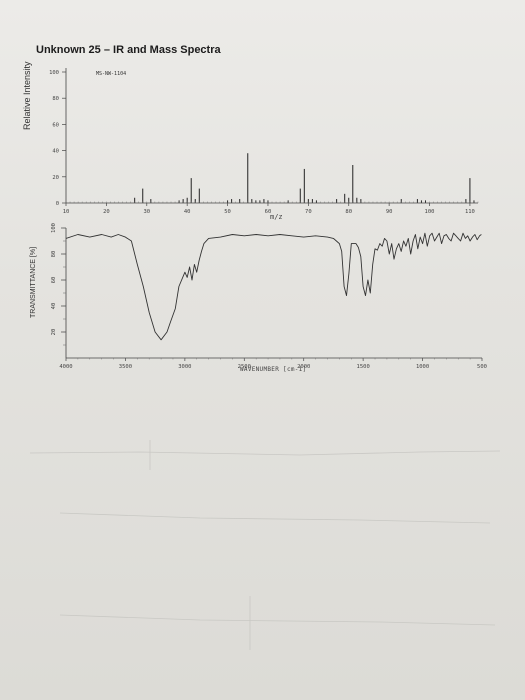 The image size is (525, 700). I want to click on ir-x-tick-label: 2000, so click(303, 367).